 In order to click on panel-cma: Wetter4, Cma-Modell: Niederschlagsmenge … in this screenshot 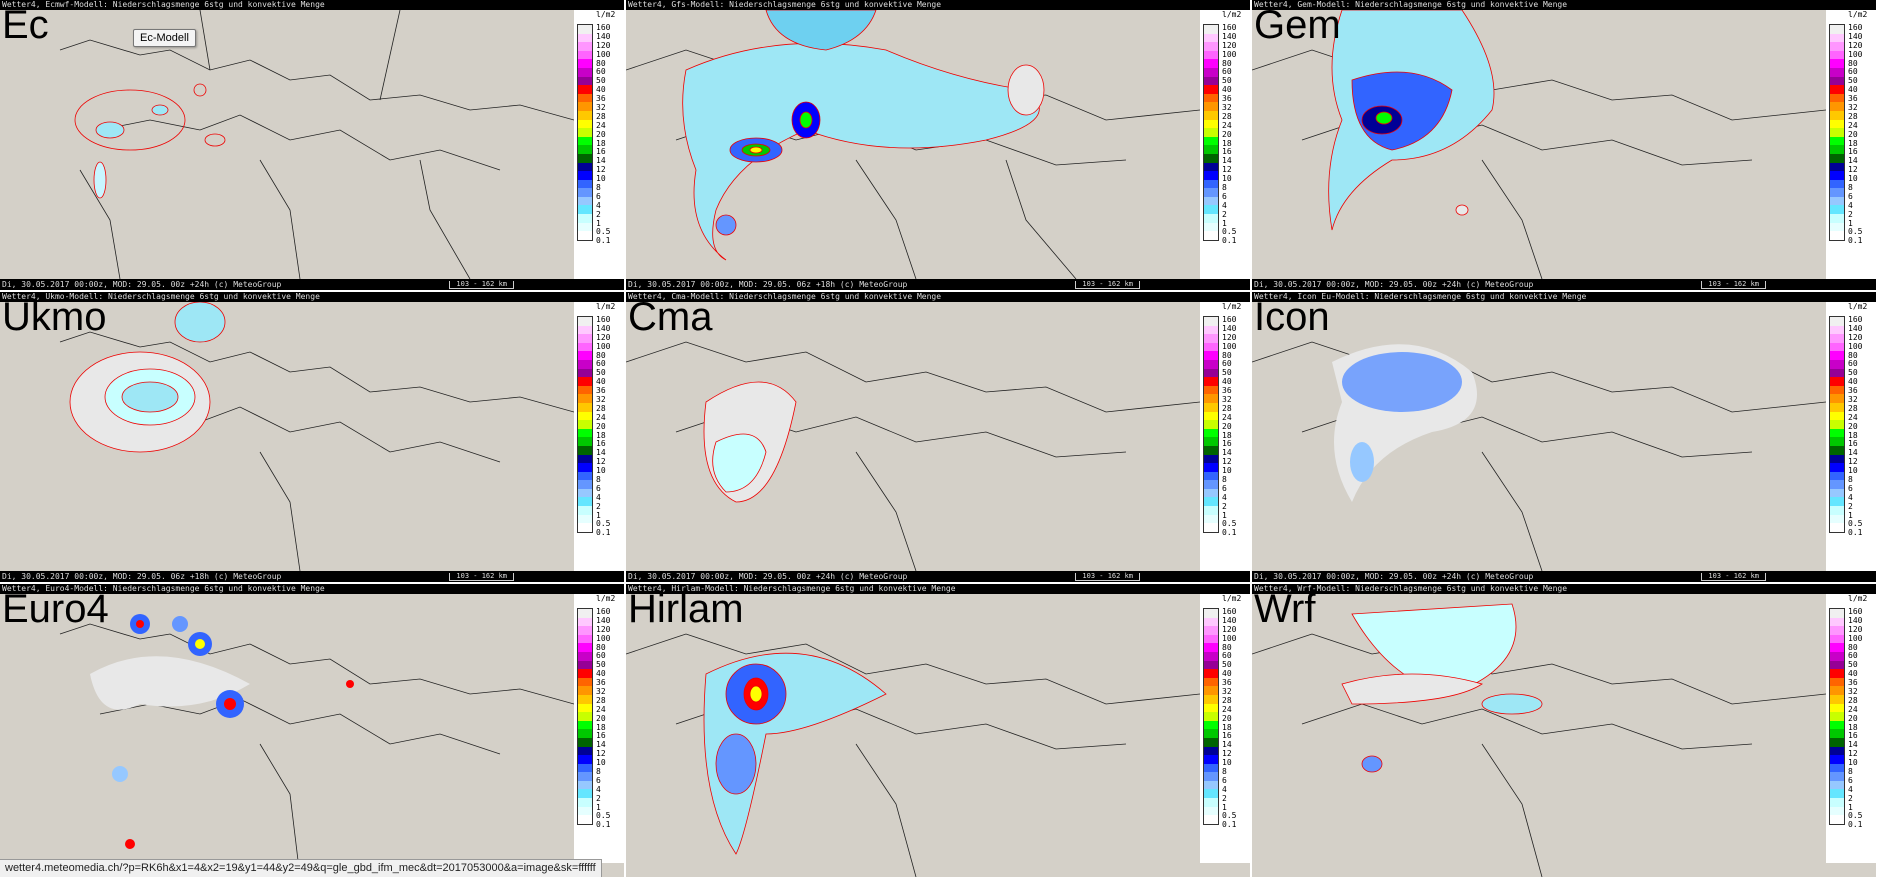, I will do `click(939, 437)`.